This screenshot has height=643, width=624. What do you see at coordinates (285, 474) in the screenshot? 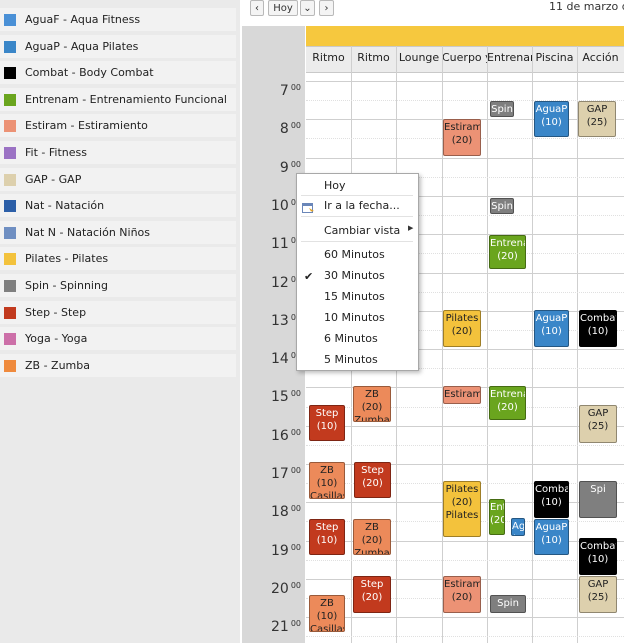
I see `hour-label: 17 00` at bounding box center [285, 474].